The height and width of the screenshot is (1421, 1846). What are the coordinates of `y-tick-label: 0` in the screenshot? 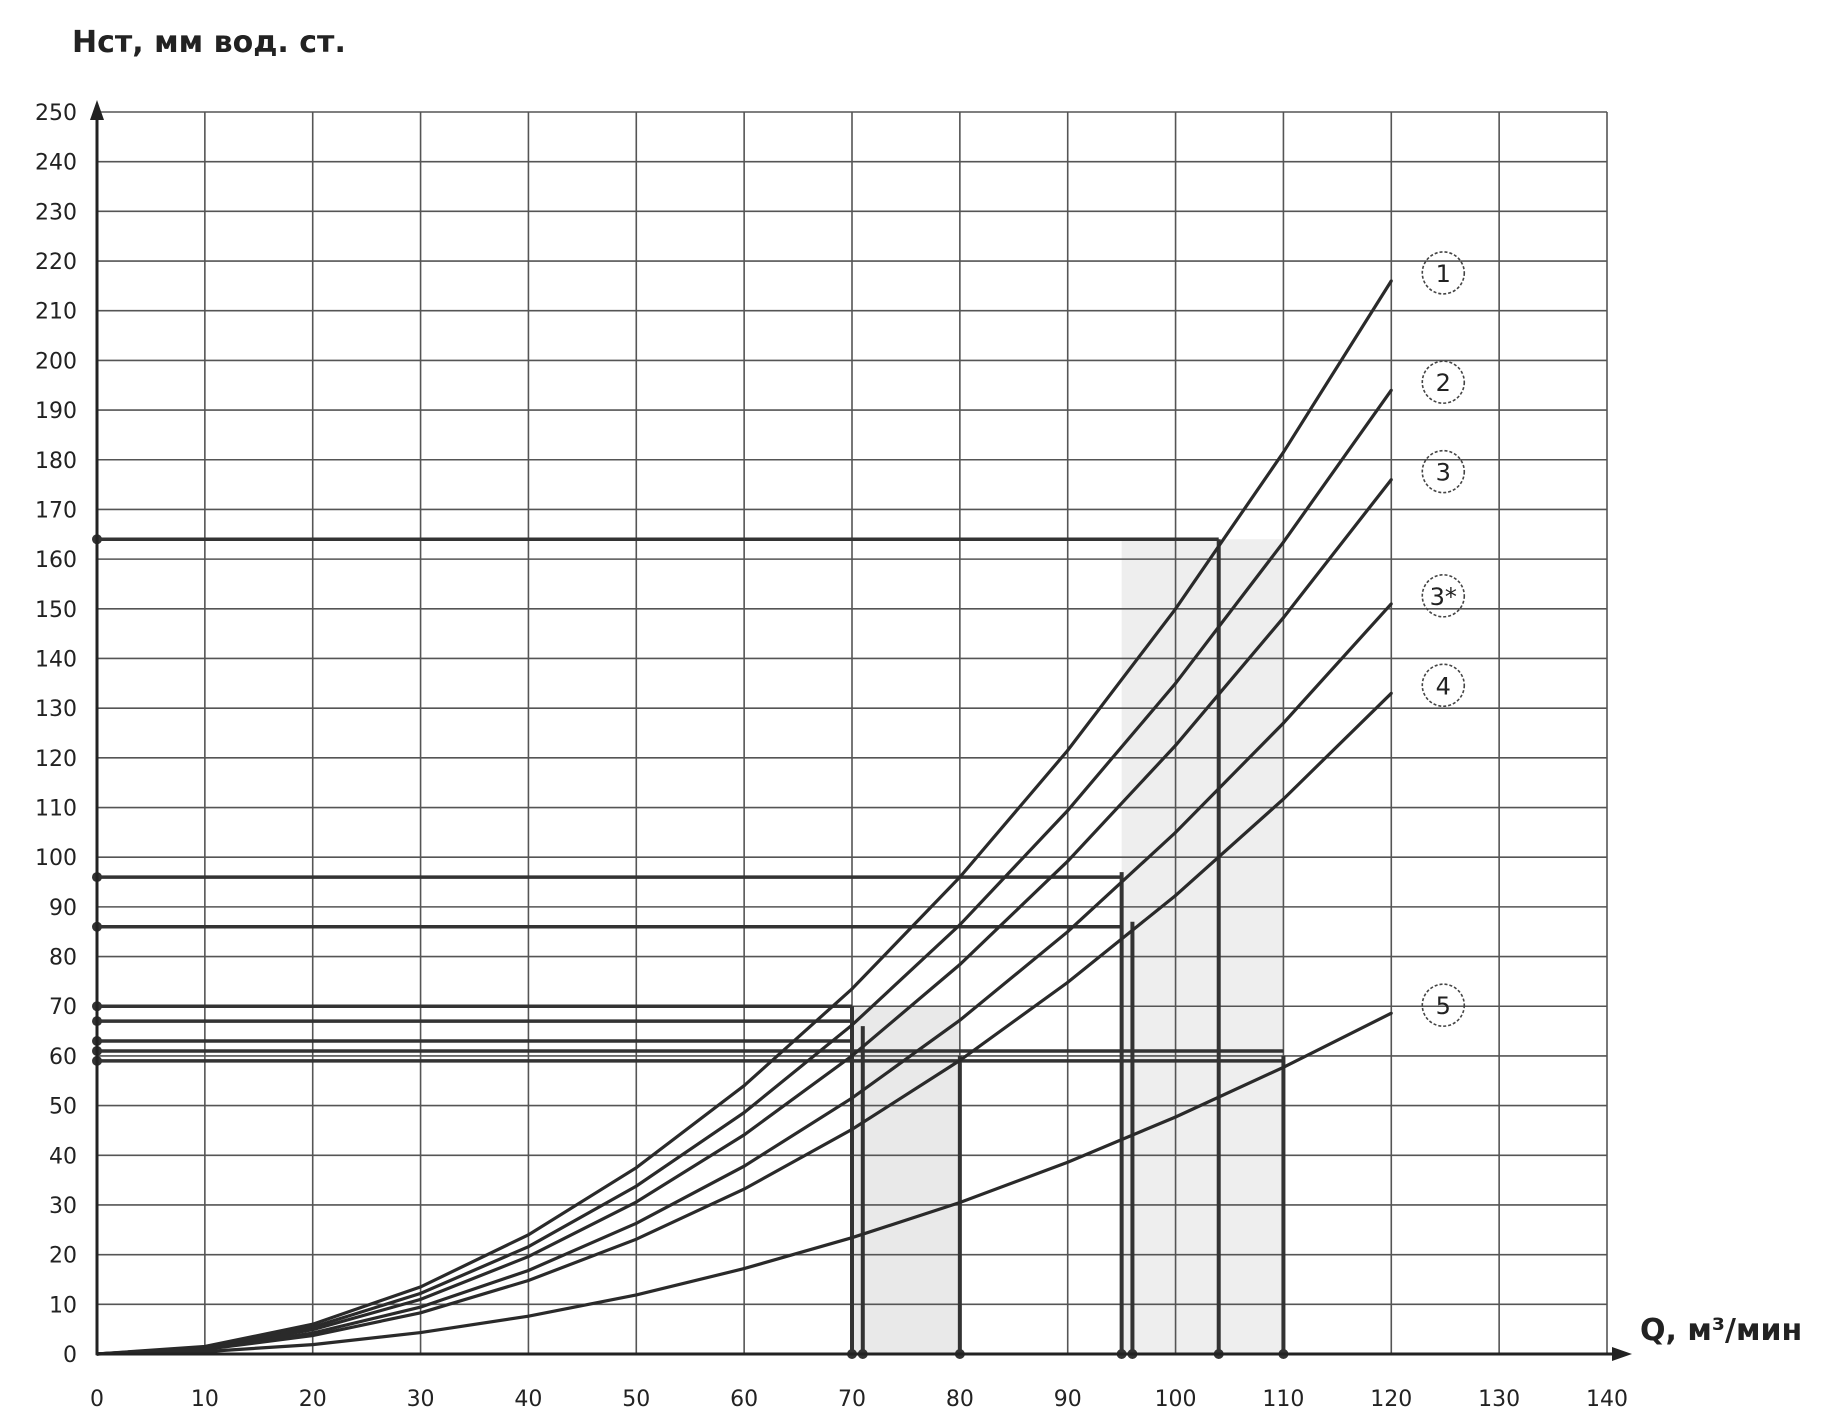 It's located at (70, 1355).